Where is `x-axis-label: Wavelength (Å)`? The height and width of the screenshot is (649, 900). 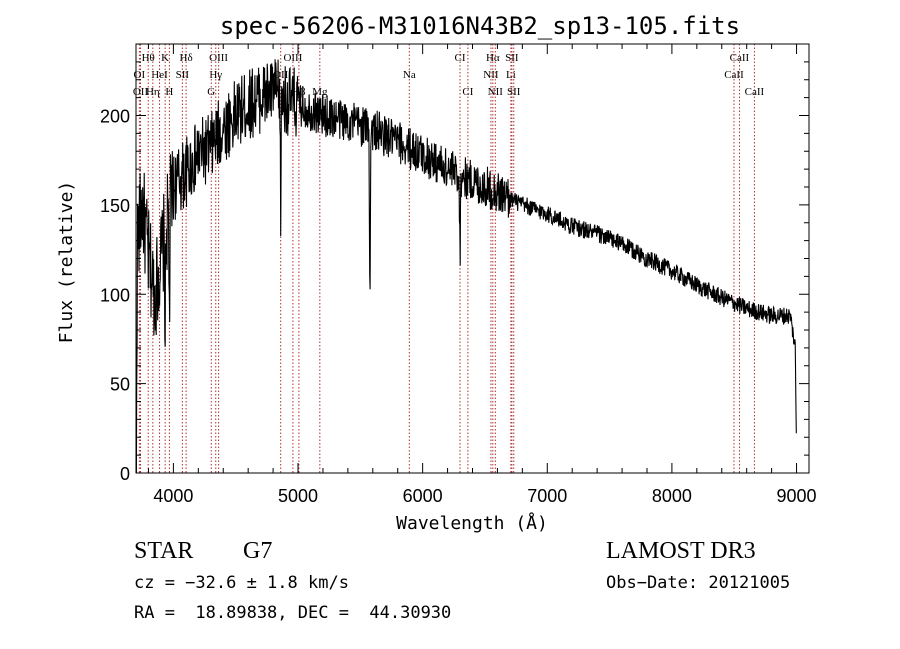
x-axis-label: Wavelength (Å) is located at coordinates (472, 523).